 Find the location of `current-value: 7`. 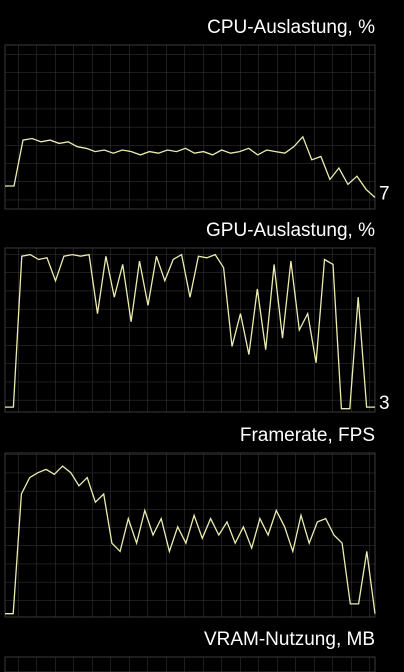

current-value: 7 is located at coordinates (384, 194).